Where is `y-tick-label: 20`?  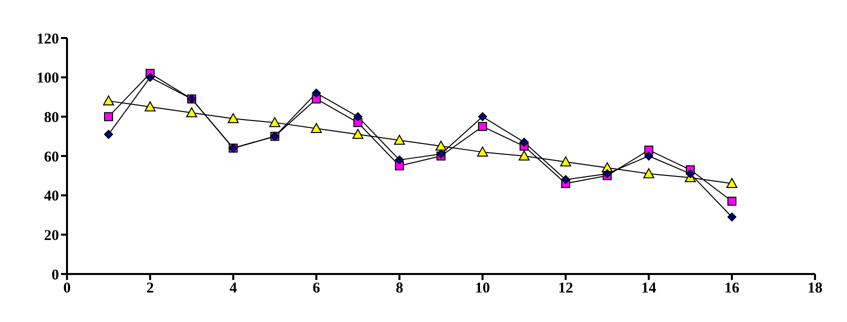
y-tick-label: 20 is located at coordinates (51, 236).